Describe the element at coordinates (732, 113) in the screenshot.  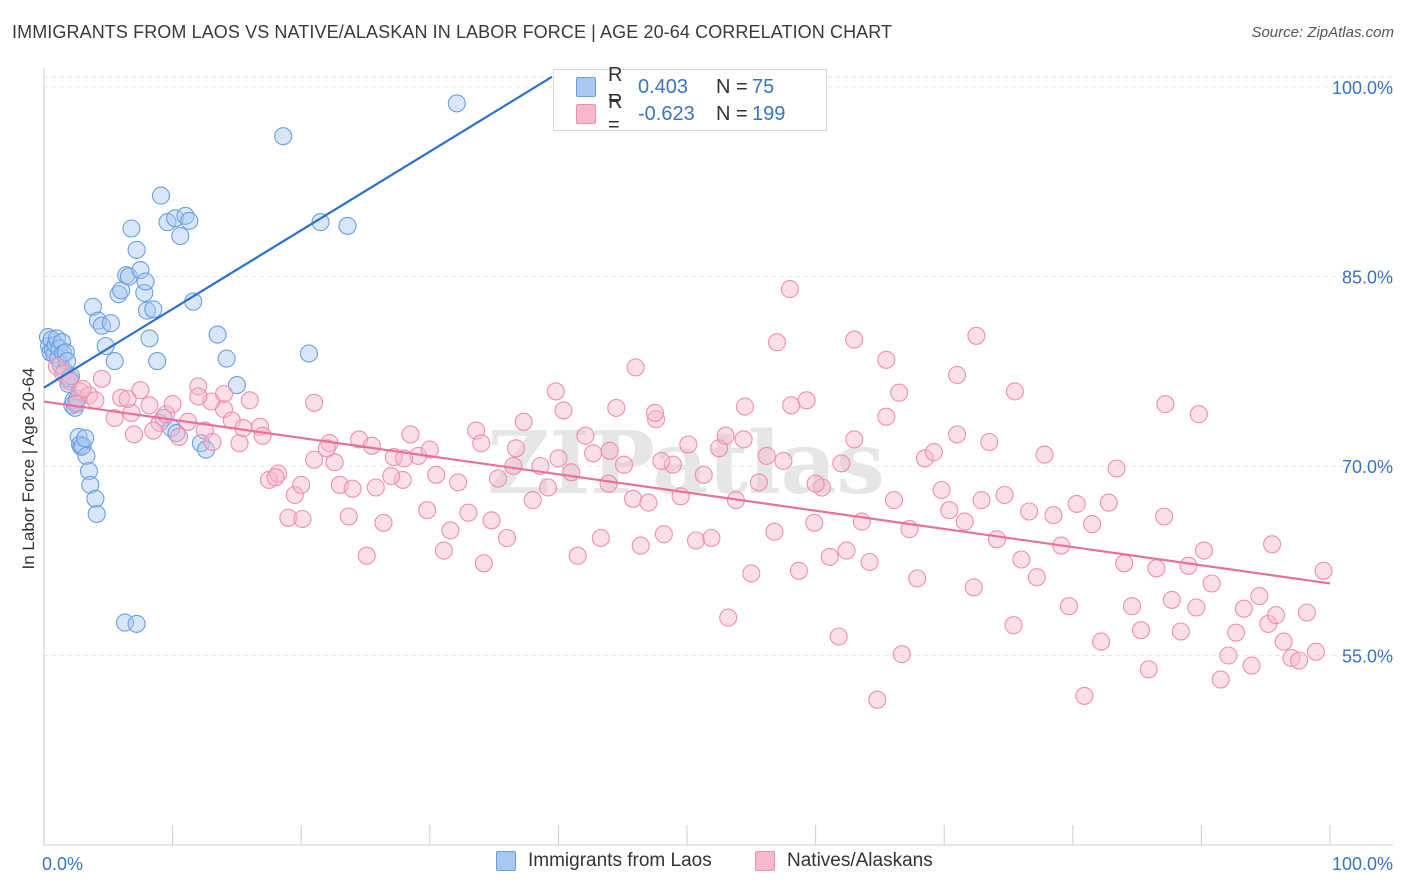
I see `legend-n-label: N =` at that location.